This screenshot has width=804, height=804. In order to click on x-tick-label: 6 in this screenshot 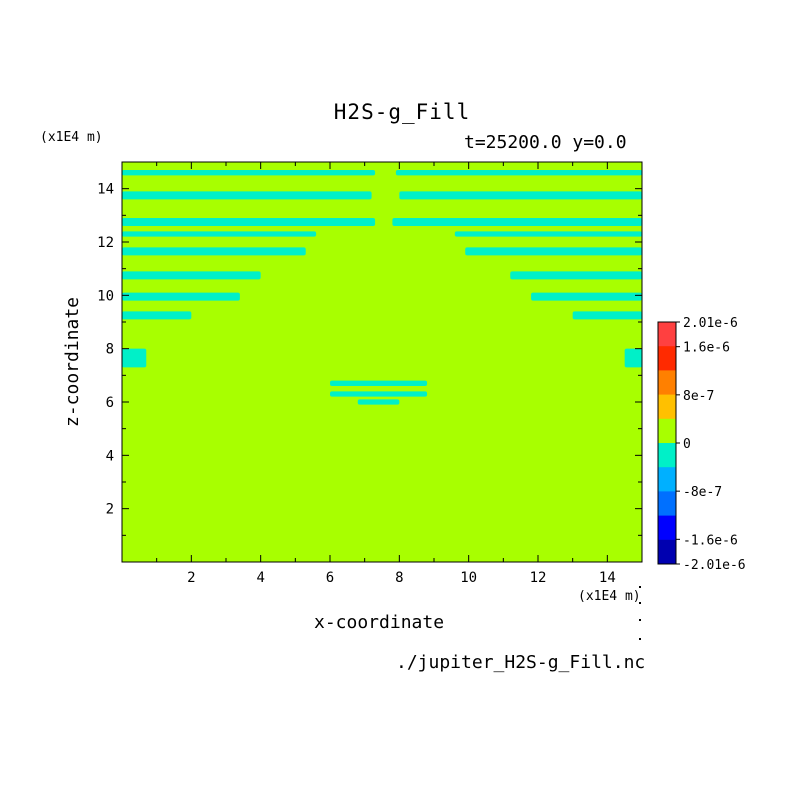, I will do `click(330, 578)`.